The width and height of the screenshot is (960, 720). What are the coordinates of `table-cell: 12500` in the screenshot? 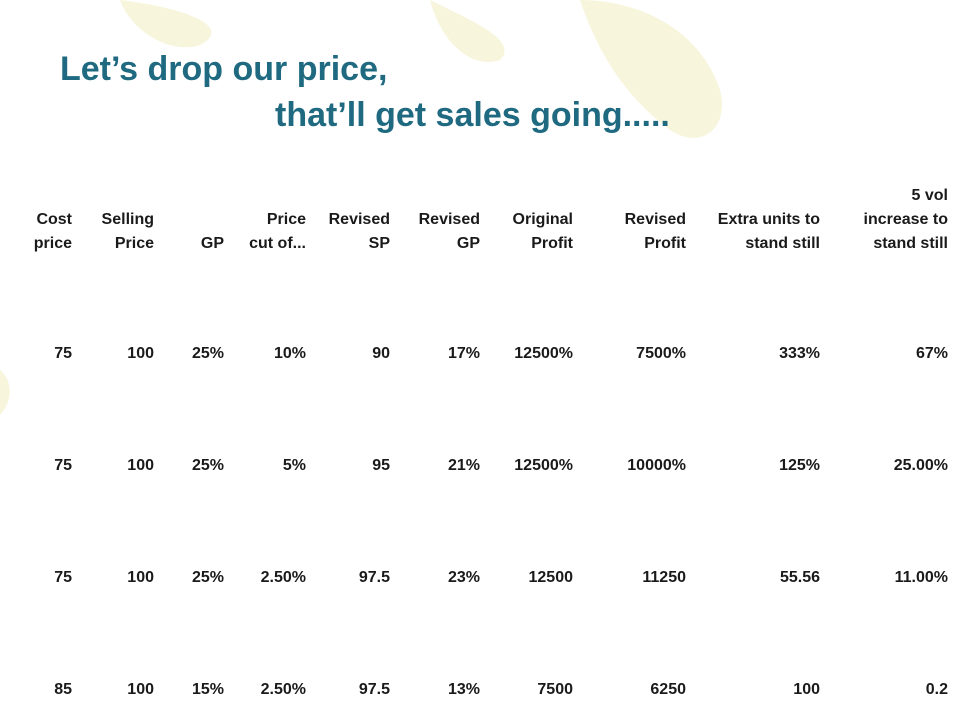 It's located at (551, 577).